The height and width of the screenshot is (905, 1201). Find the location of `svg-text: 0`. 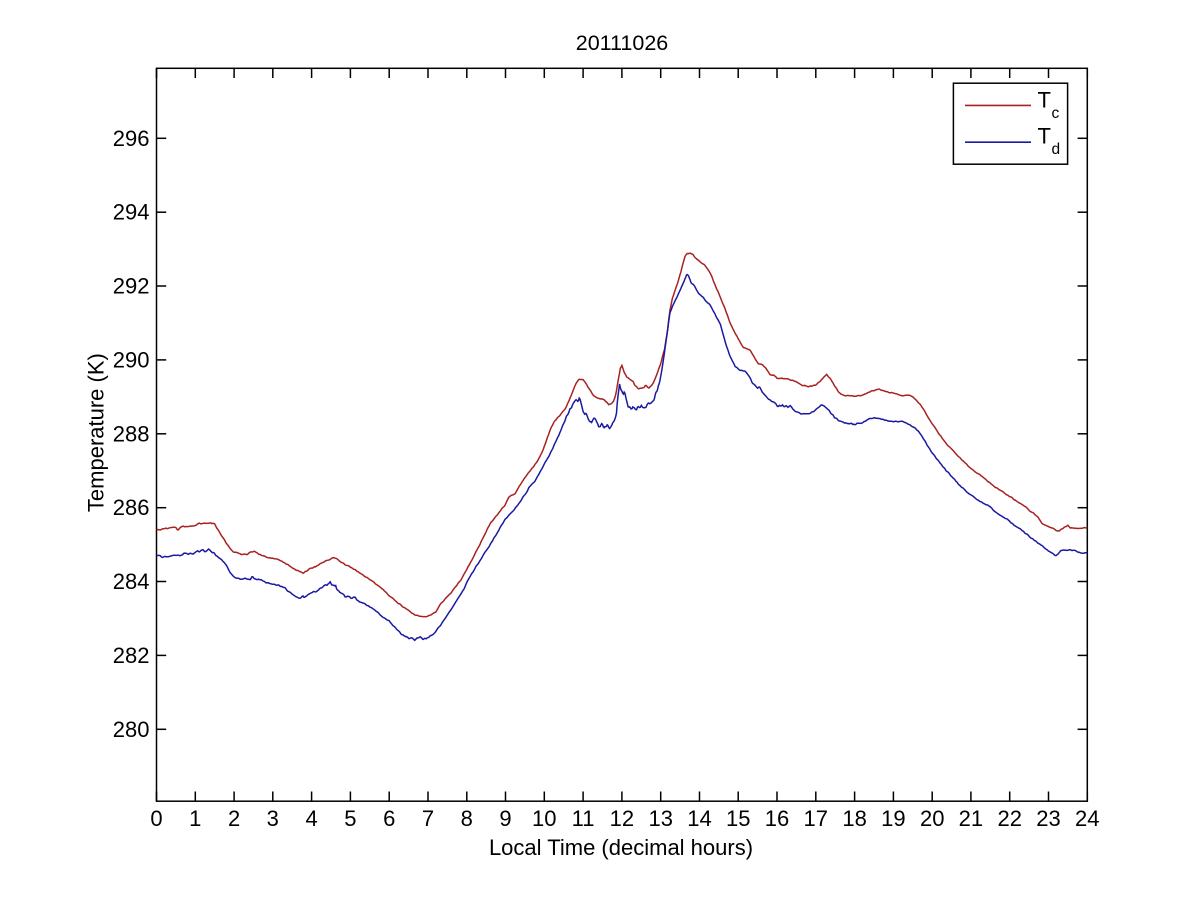

svg-text: 0 is located at coordinates (156, 818).